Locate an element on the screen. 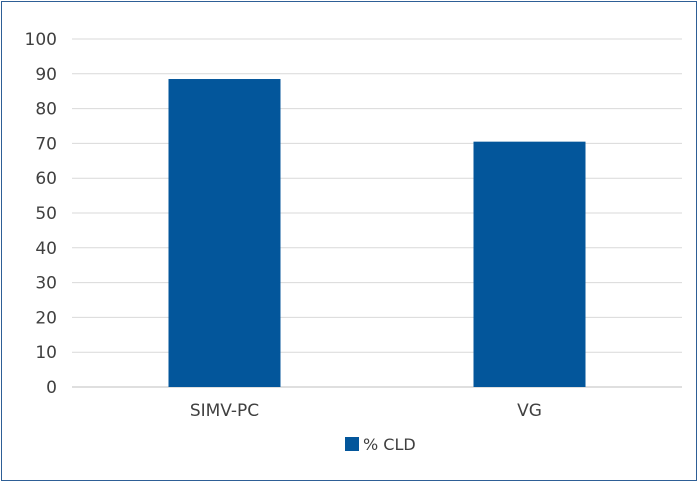 This screenshot has width=700, height=484. y-tick-label: 10 is located at coordinates (46, 353).